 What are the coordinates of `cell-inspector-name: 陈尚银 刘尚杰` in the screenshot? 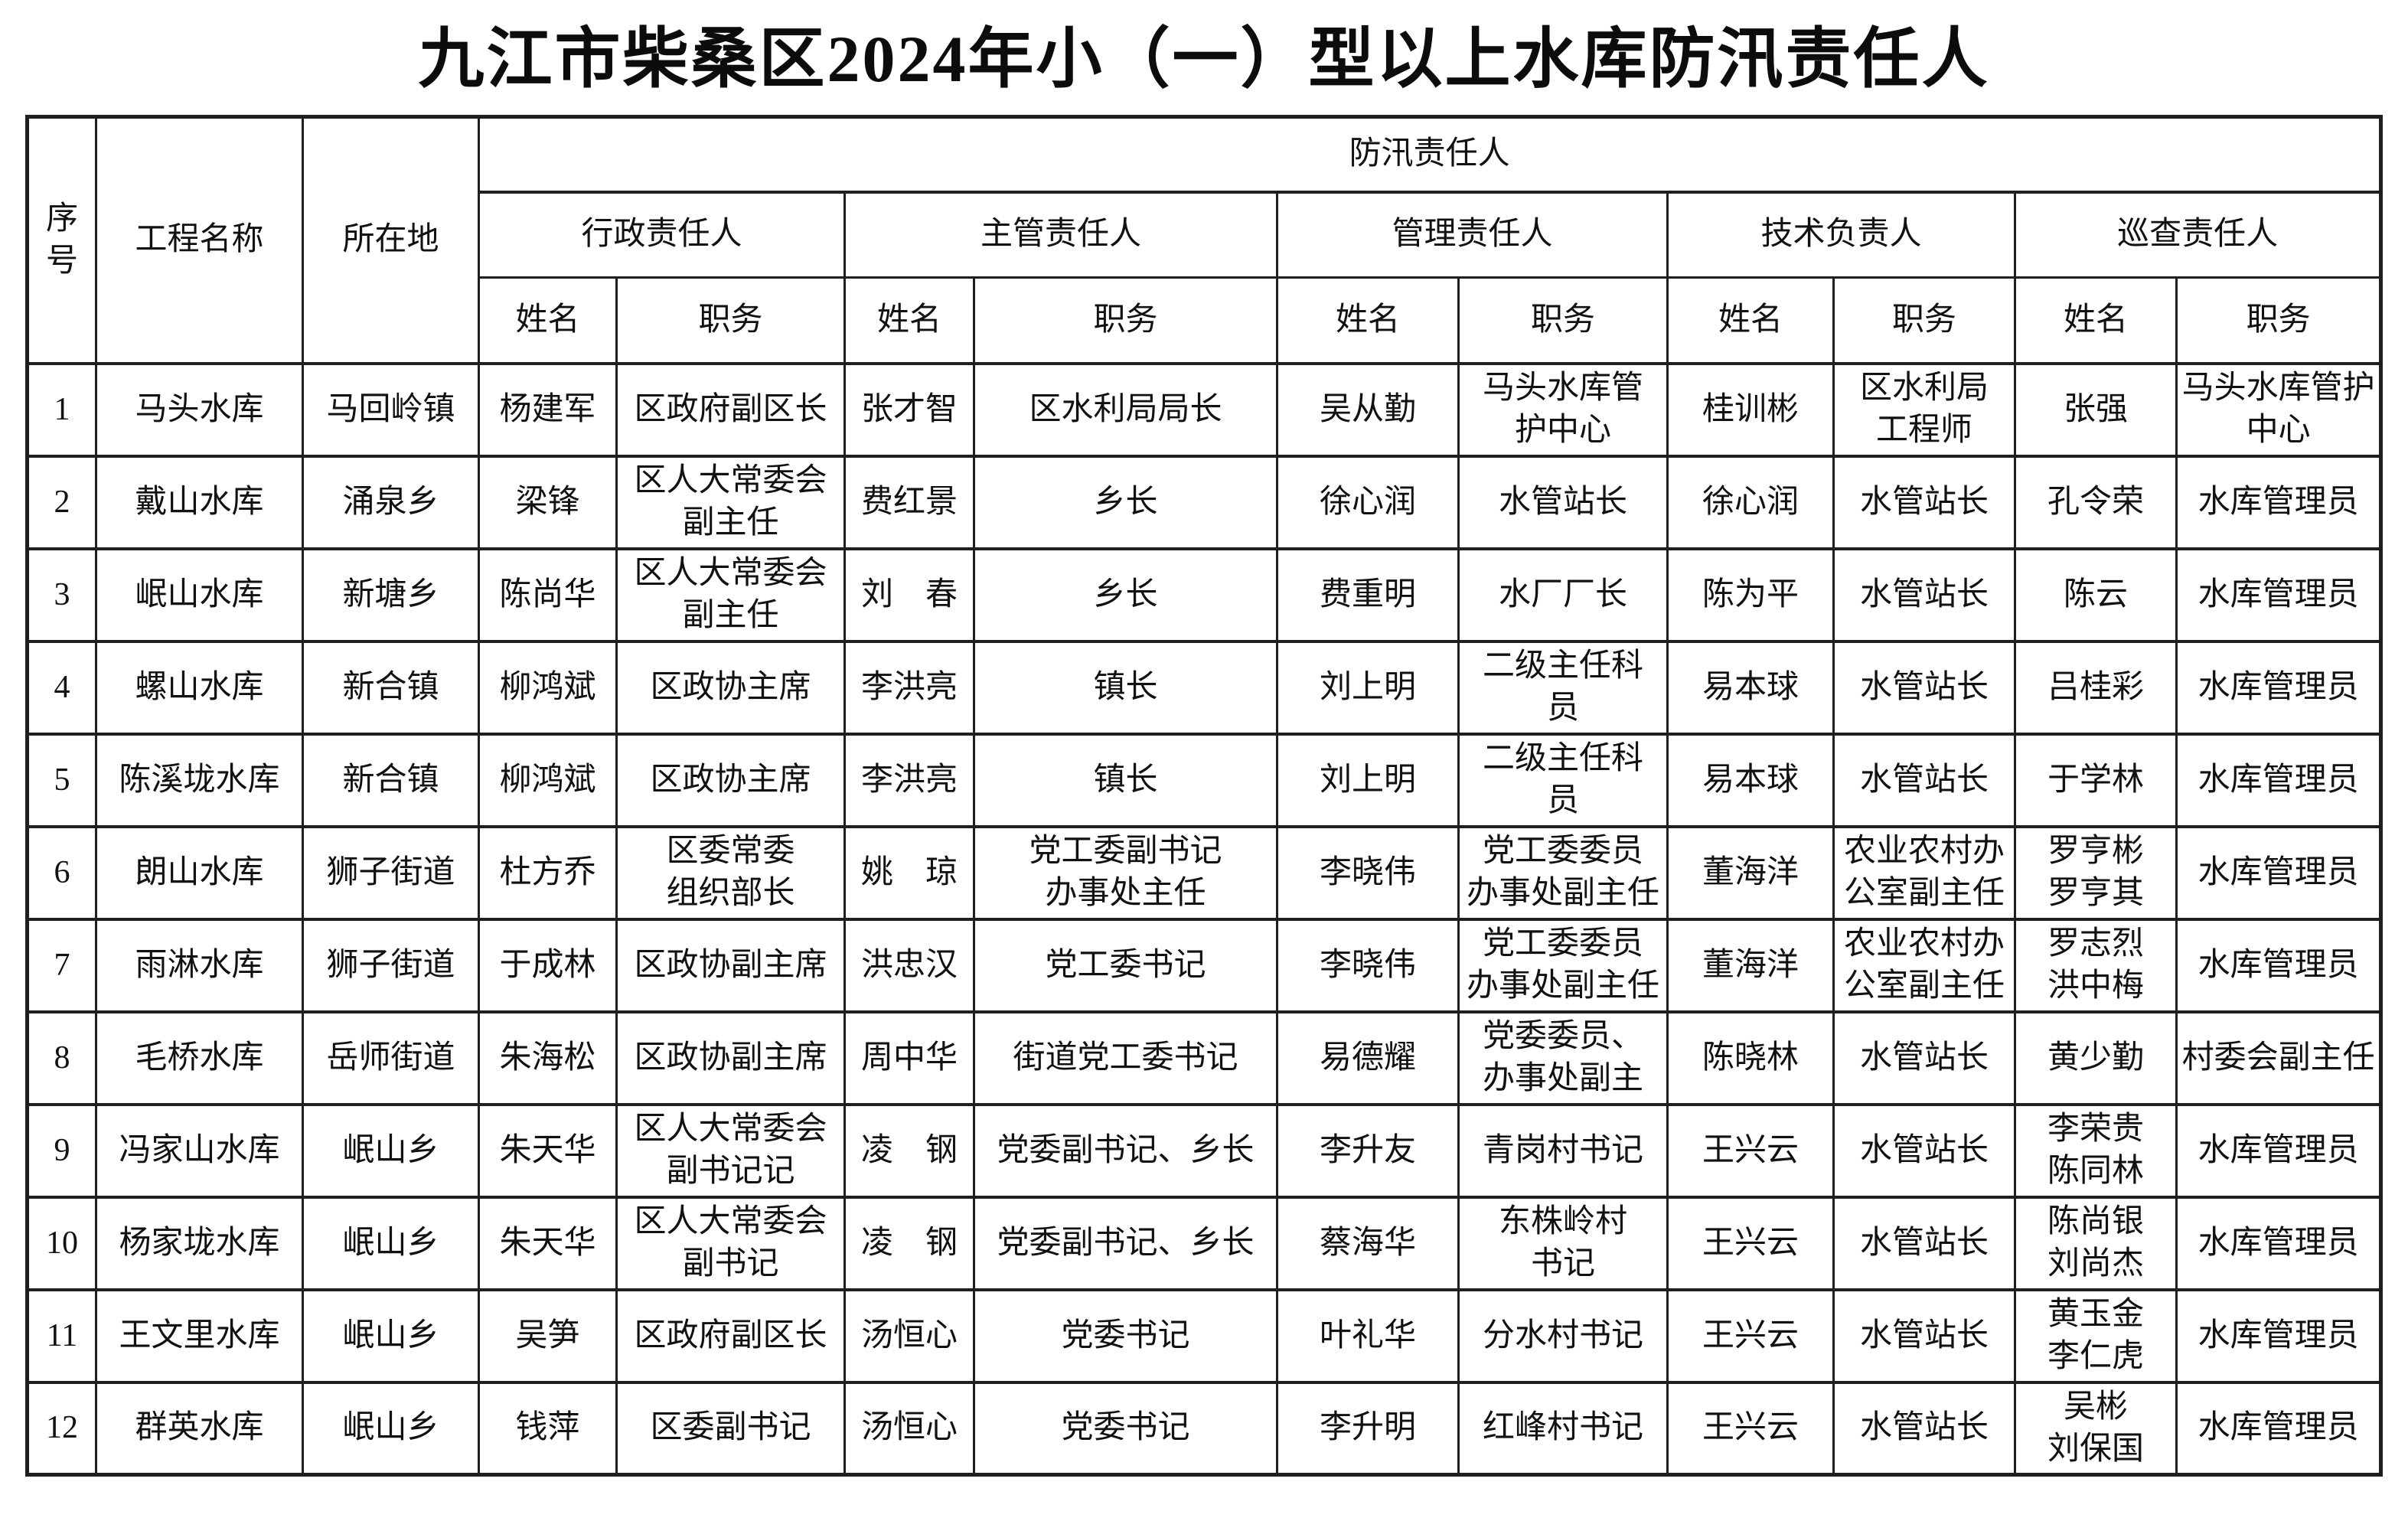 It's located at (2096, 1243).